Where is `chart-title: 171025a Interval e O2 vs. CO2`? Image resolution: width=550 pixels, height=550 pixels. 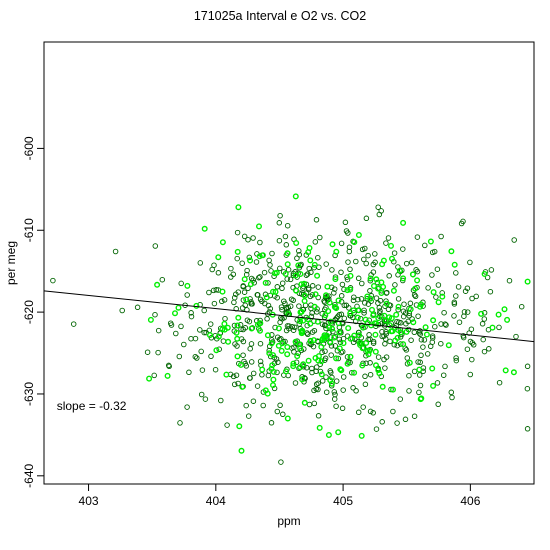
chart-title: 171025a Interval e O2 vs. CO2 is located at coordinates (280, 16).